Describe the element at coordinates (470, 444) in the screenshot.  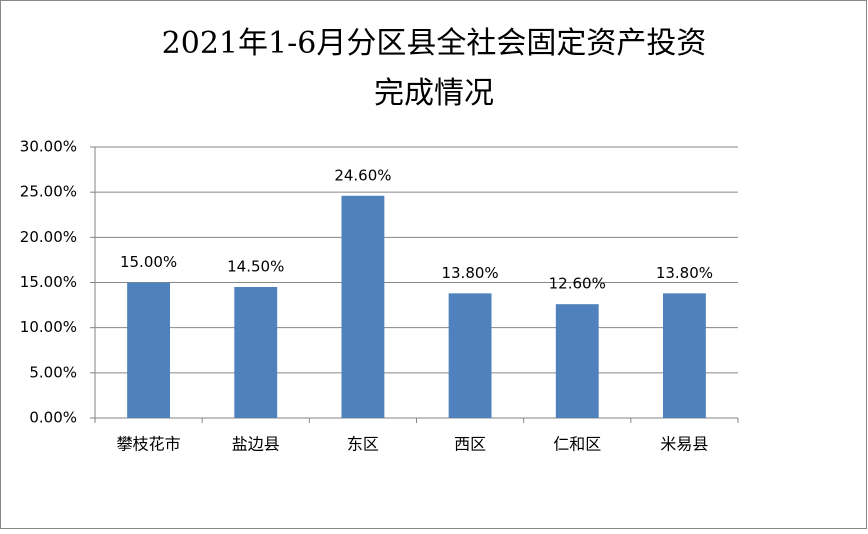
I see `x-tick-label: 西区` at that location.